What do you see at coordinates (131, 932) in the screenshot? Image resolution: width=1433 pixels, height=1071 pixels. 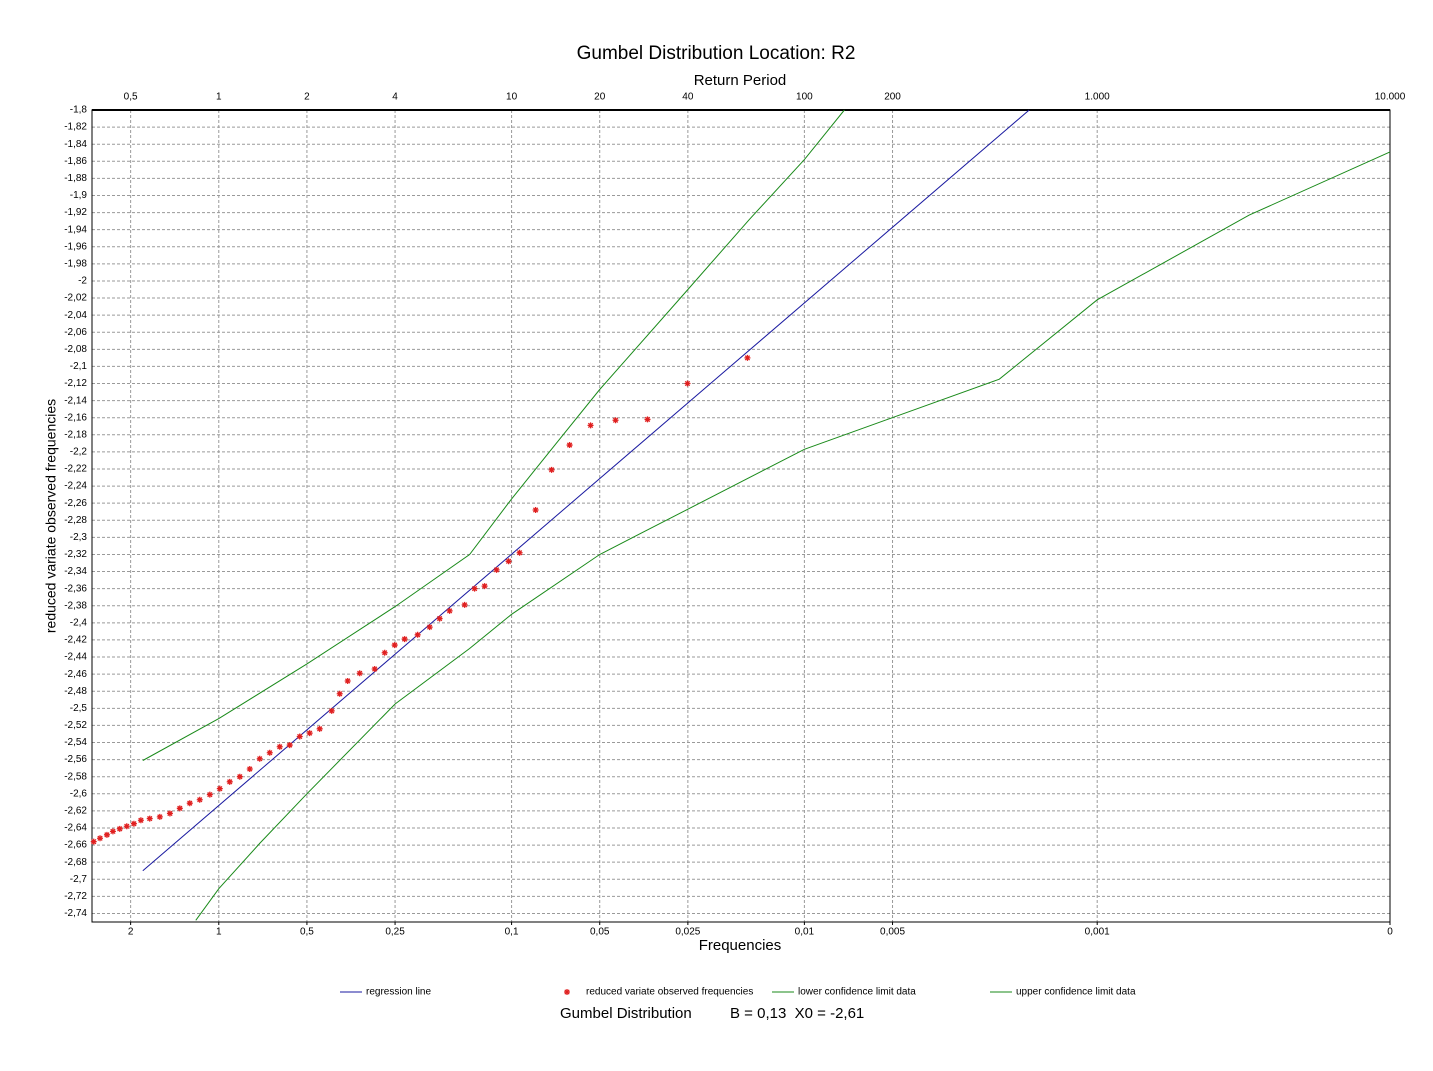 I see `bottom-tick-label: 2` at bounding box center [131, 932].